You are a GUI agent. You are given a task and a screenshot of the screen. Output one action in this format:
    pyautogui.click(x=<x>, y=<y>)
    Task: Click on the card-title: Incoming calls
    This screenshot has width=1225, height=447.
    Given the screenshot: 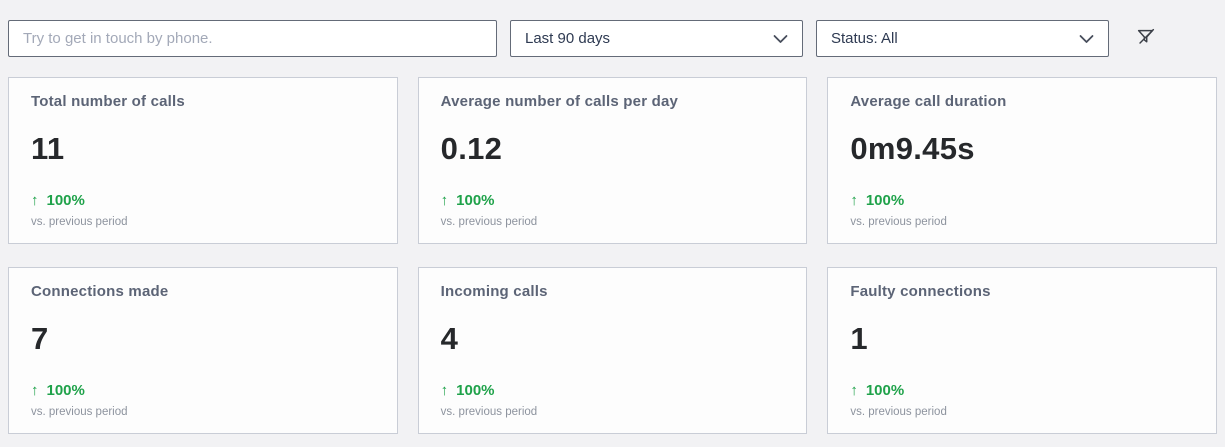 What is the action you would take?
    pyautogui.click(x=494, y=291)
    